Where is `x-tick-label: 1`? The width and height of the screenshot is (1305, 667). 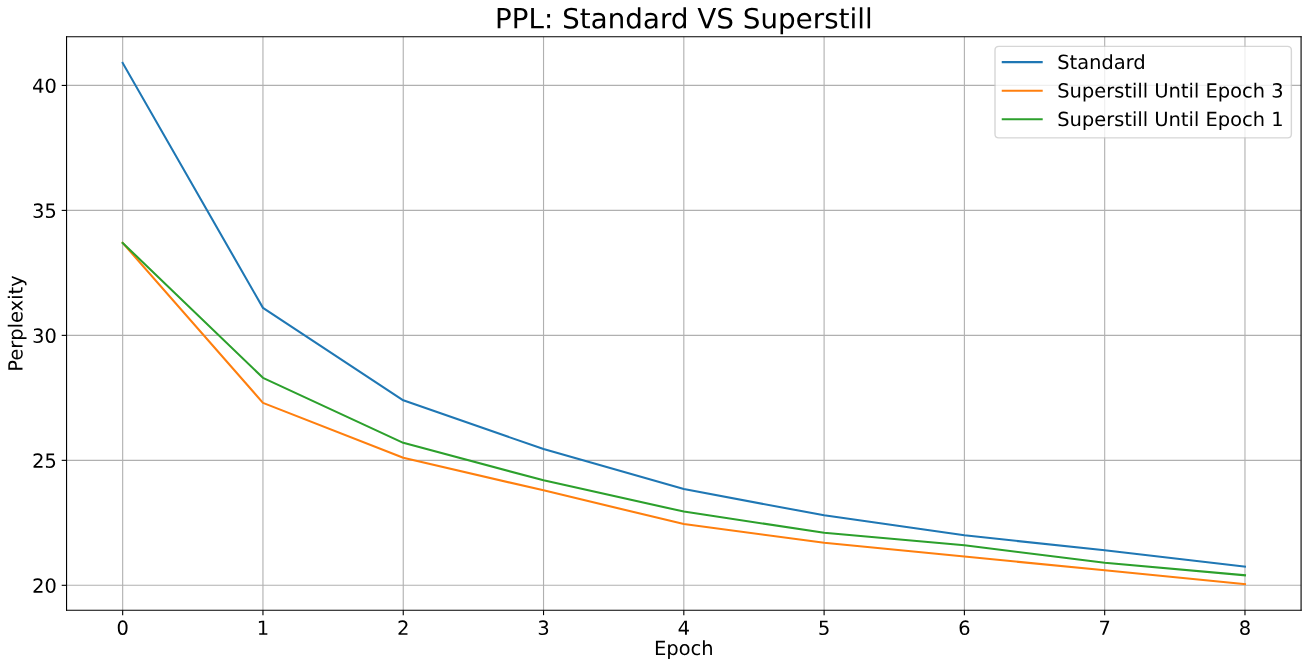
x-tick-label: 1 is located at coordinates (263, 627).